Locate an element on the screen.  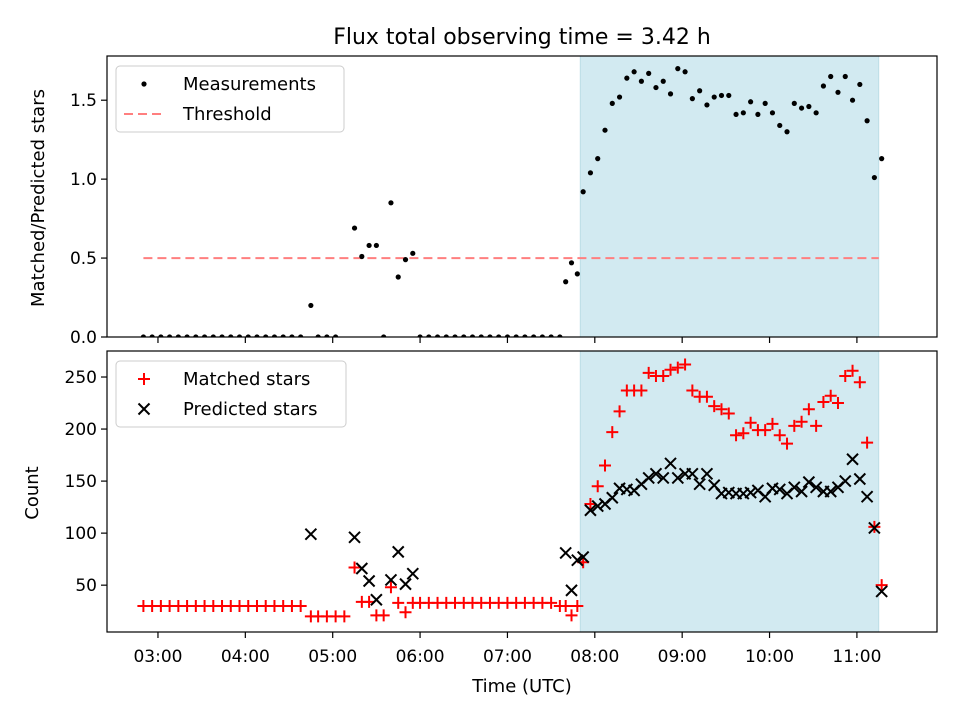
time-axis-label: Time (UTC) is located at coordinates (521, 686).